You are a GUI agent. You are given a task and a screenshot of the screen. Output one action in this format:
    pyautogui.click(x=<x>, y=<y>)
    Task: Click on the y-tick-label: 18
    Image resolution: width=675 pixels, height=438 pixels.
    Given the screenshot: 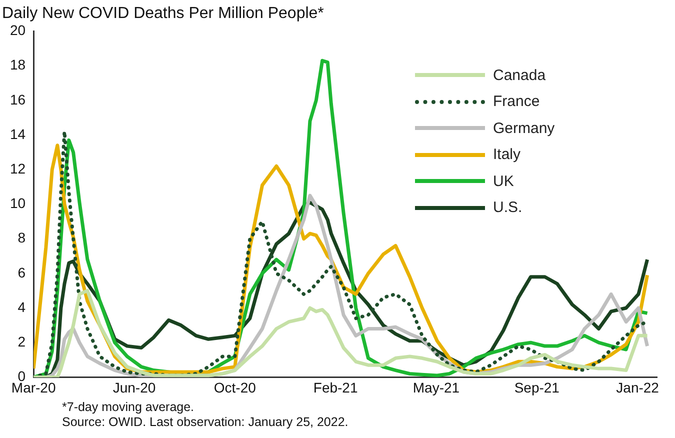 What is the action you would take?
    pyautogui.click(x=18, y=64)
    